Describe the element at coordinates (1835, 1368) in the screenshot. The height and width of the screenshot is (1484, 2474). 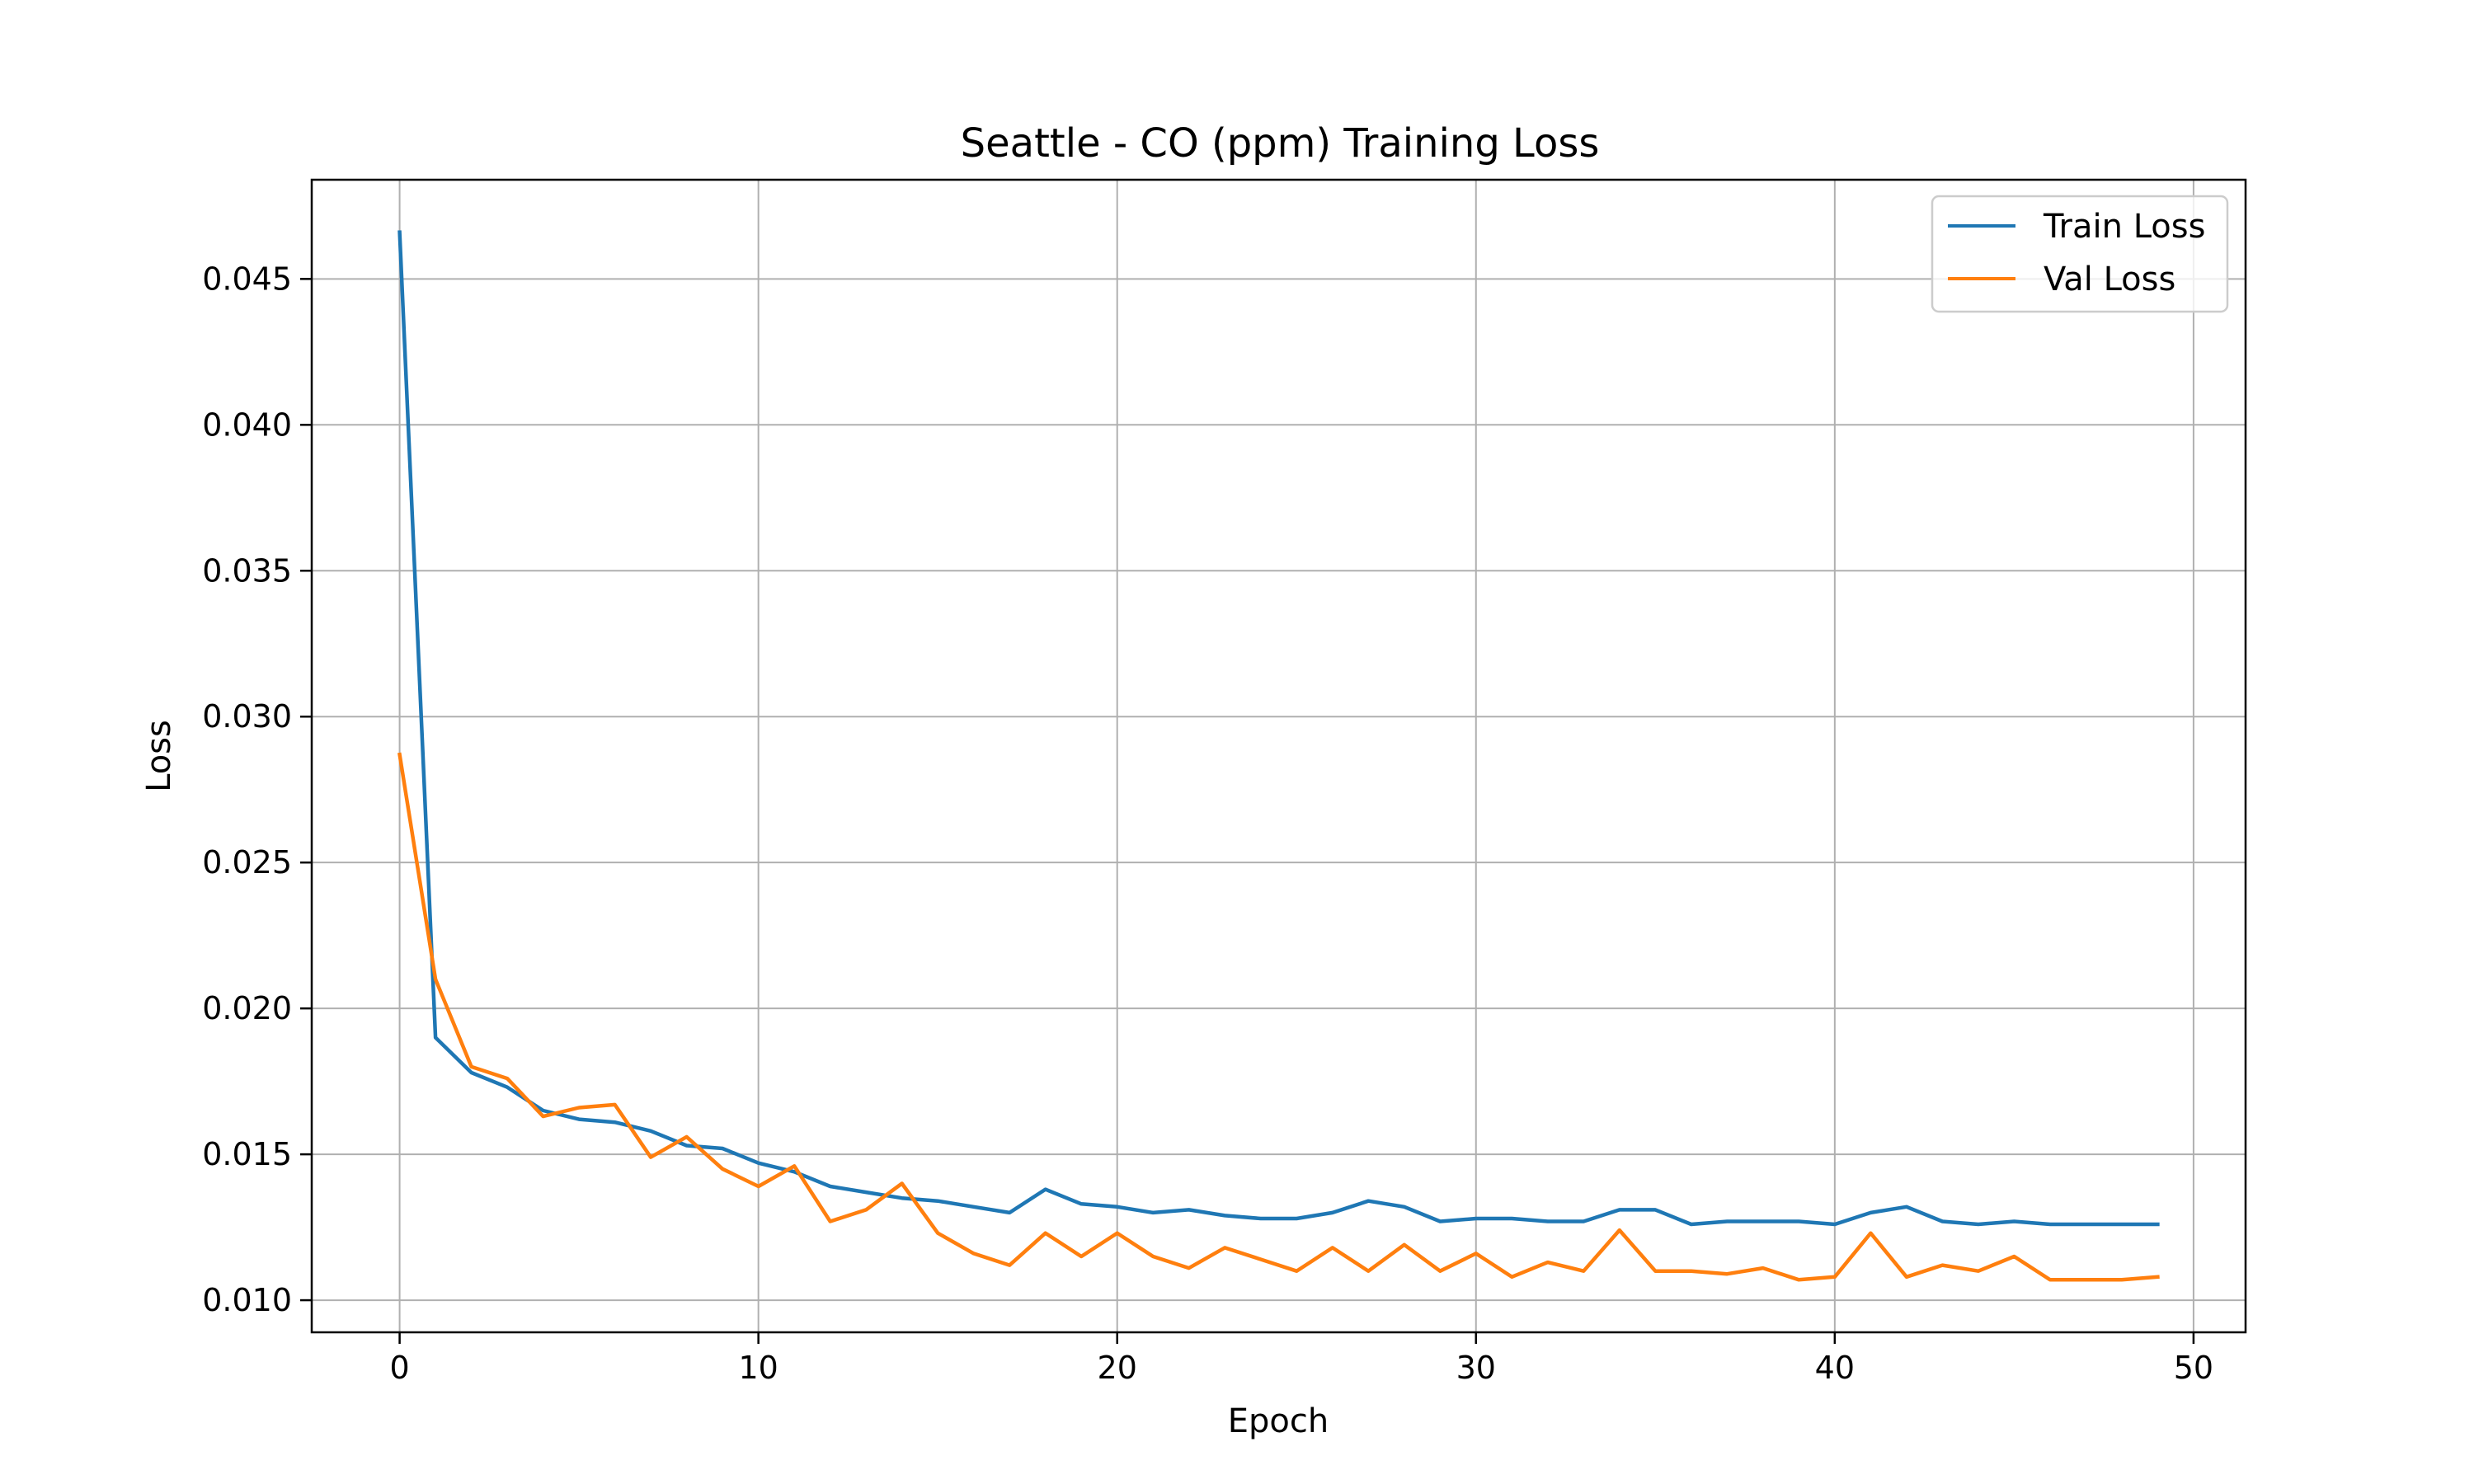
I see `x-tick-label: 40` at that location.